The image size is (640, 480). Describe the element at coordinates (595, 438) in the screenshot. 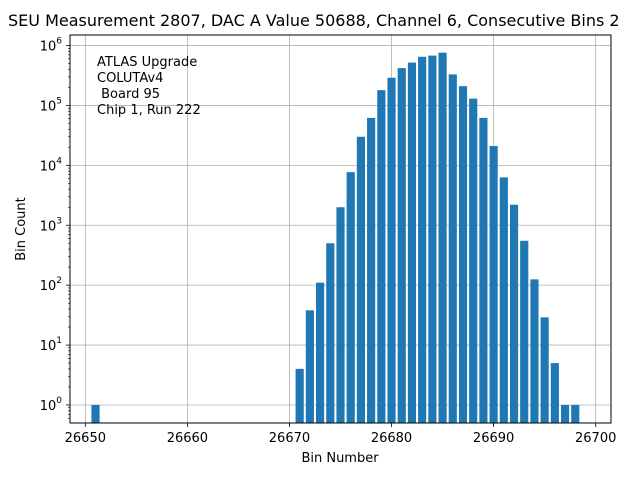

I see `x-tick-label: 26700` at that location.